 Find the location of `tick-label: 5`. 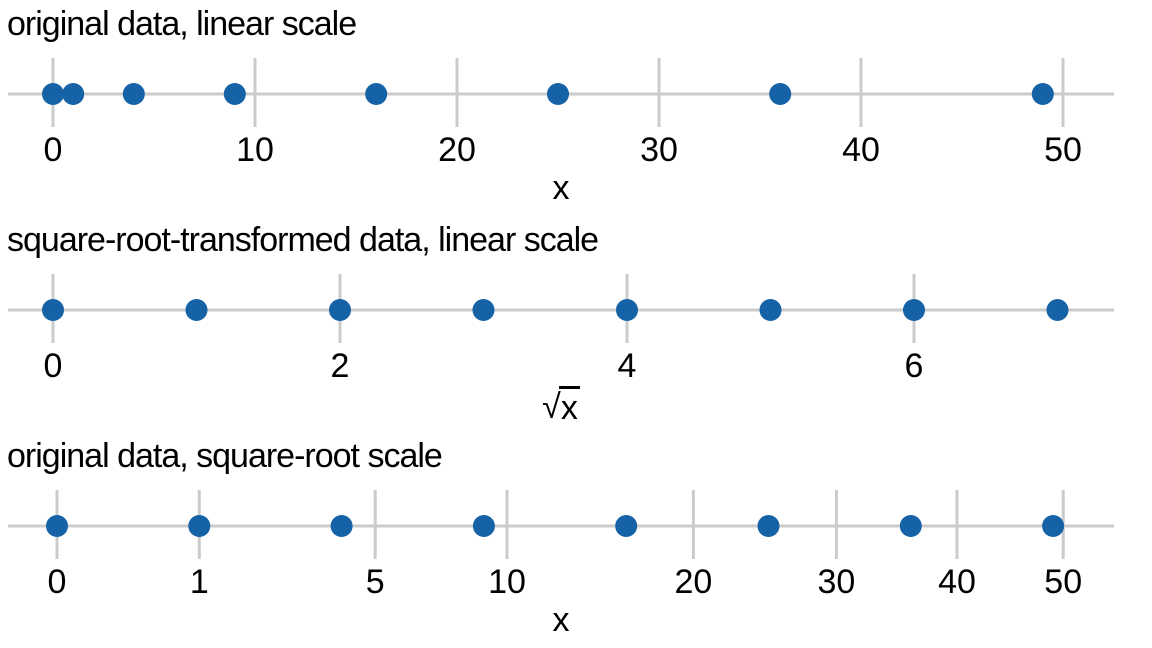

tick-label: 5 is located at coordinates (375, 582).